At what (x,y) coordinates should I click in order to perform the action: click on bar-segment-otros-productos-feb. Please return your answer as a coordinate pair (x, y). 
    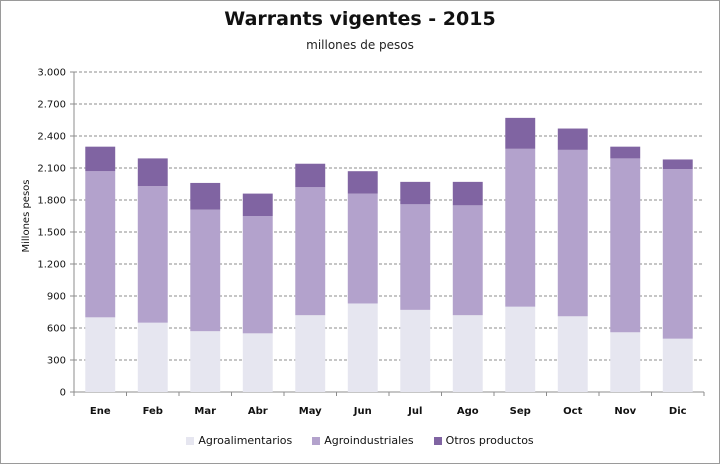
    Looking at the image, I should click on (152, 172).